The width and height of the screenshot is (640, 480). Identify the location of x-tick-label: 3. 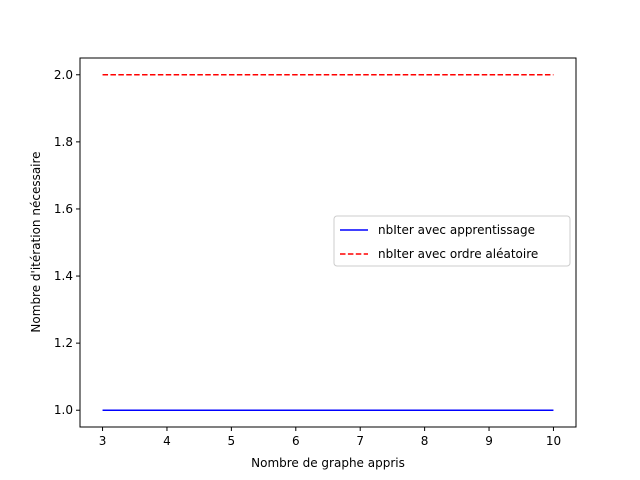
(103, 441).